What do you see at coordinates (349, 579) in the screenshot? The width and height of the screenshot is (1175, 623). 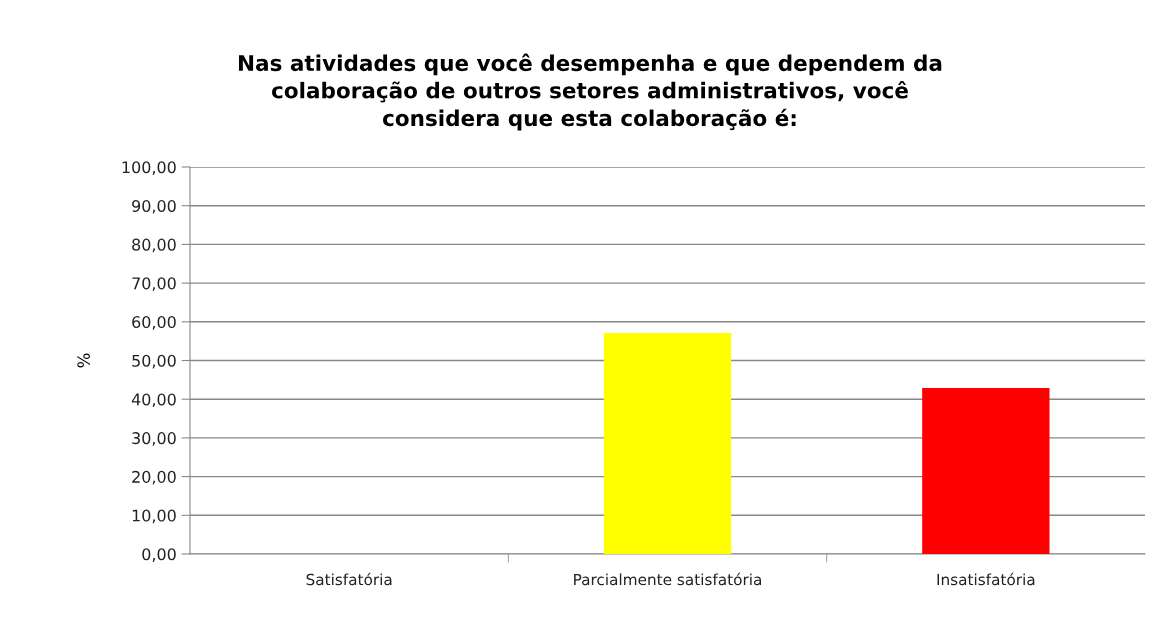 I see `x-tick-label: Satisfatória` at bounding box center [349, 579].